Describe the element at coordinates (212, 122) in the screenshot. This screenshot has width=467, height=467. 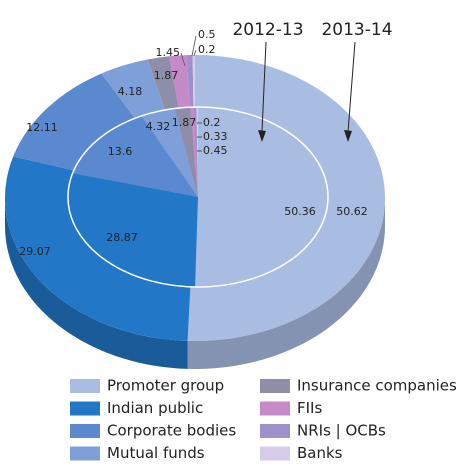
I see `inner-label: 0.2` at that location.